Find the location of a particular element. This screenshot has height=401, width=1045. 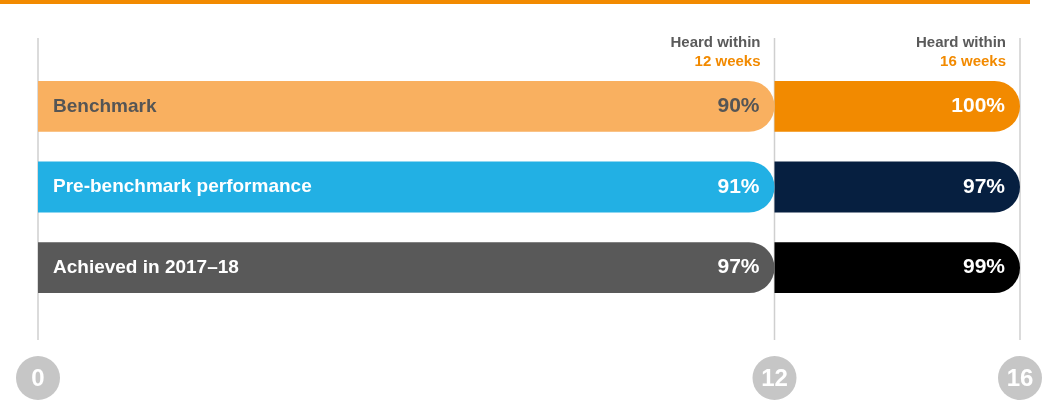

series-label: Heard within 16 weeks is located at coordinates (960, 51).